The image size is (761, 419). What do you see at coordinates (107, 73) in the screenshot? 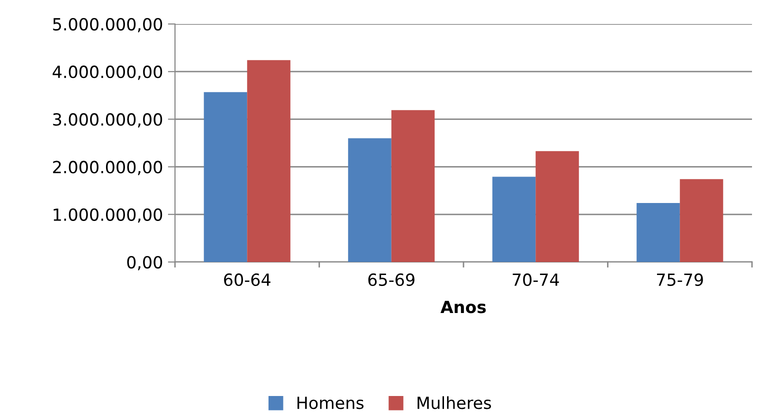
I see `y-tick-label: 4.000.000,00` at bounding box center [107, 73].